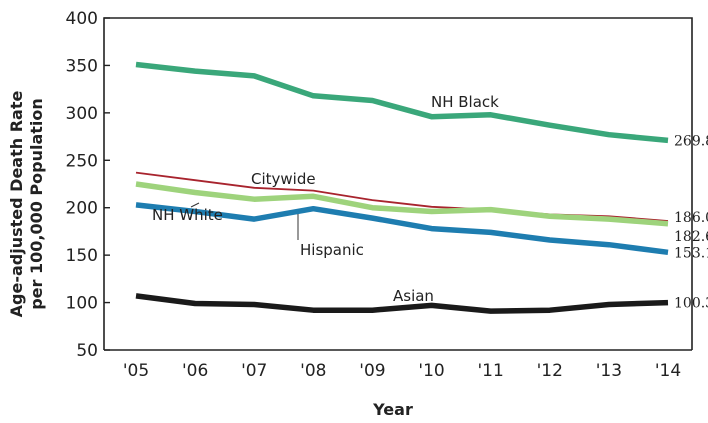 This screenshot has width=708, height=423. Describe the element at coordinates (413, 296) in the screenshot. I see `series-label-asian: Asian` at that location.